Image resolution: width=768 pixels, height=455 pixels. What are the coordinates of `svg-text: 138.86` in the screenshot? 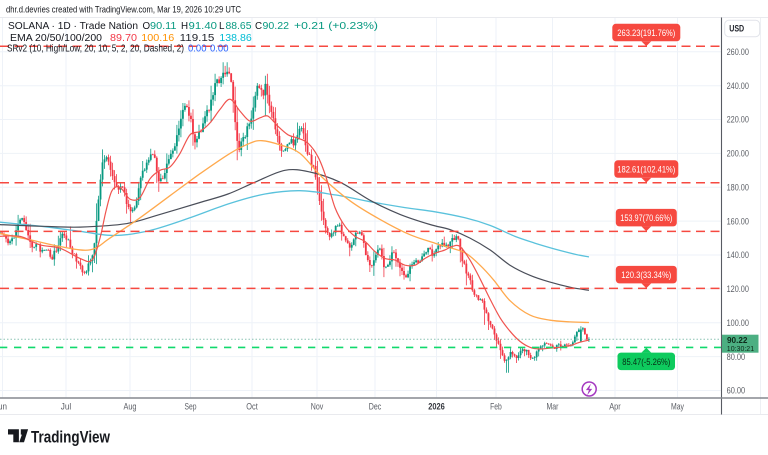 It's located at (235, 38).